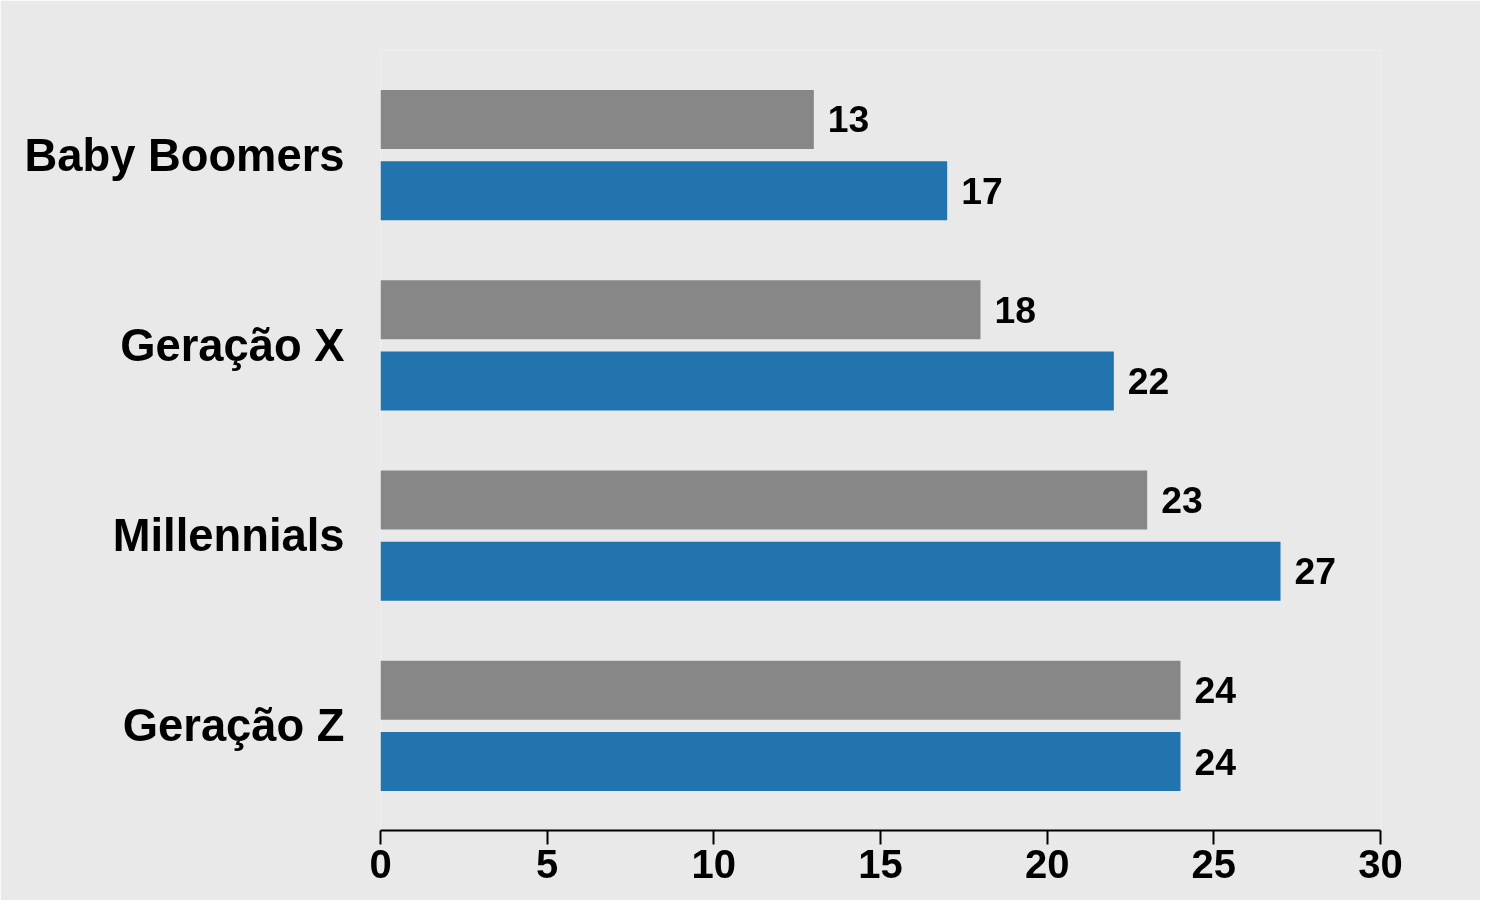  I want to click on x-tick-label: 5, so click(547, 863).